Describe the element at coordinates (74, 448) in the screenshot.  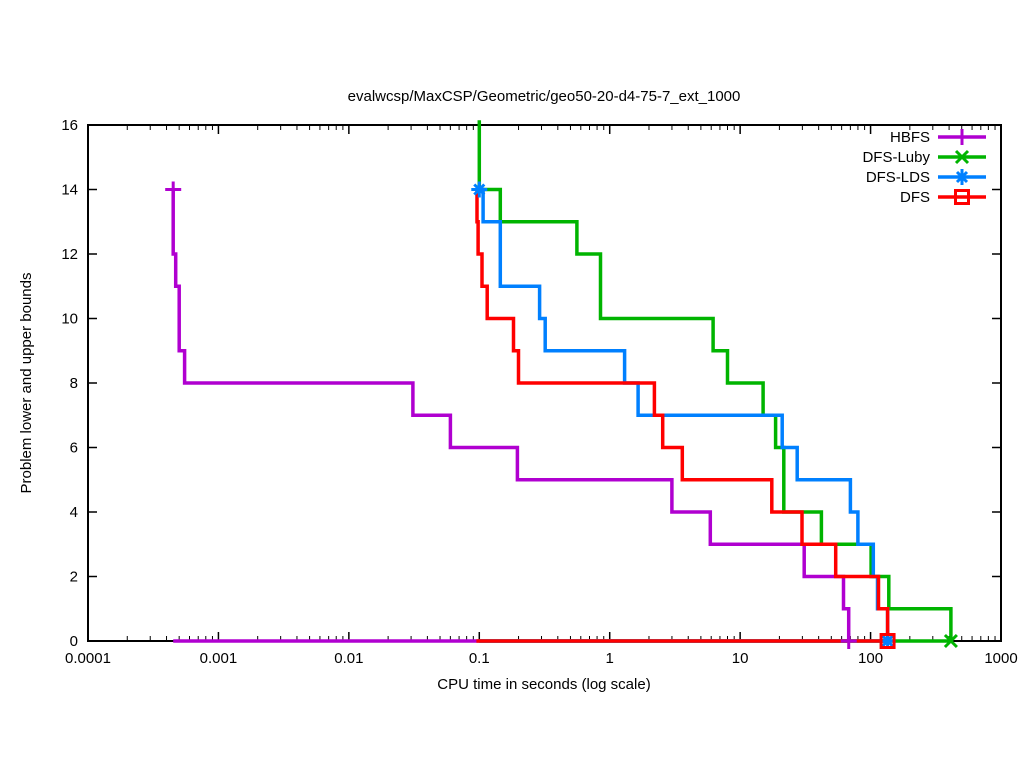
I see `y-tick-label: 6` at that location.